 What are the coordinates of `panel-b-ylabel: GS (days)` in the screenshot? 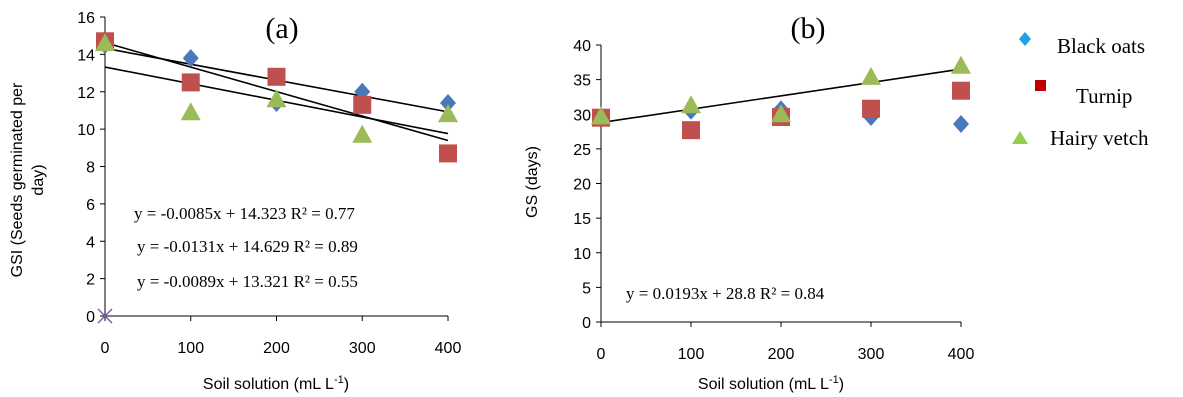 It's located at (532, 182).